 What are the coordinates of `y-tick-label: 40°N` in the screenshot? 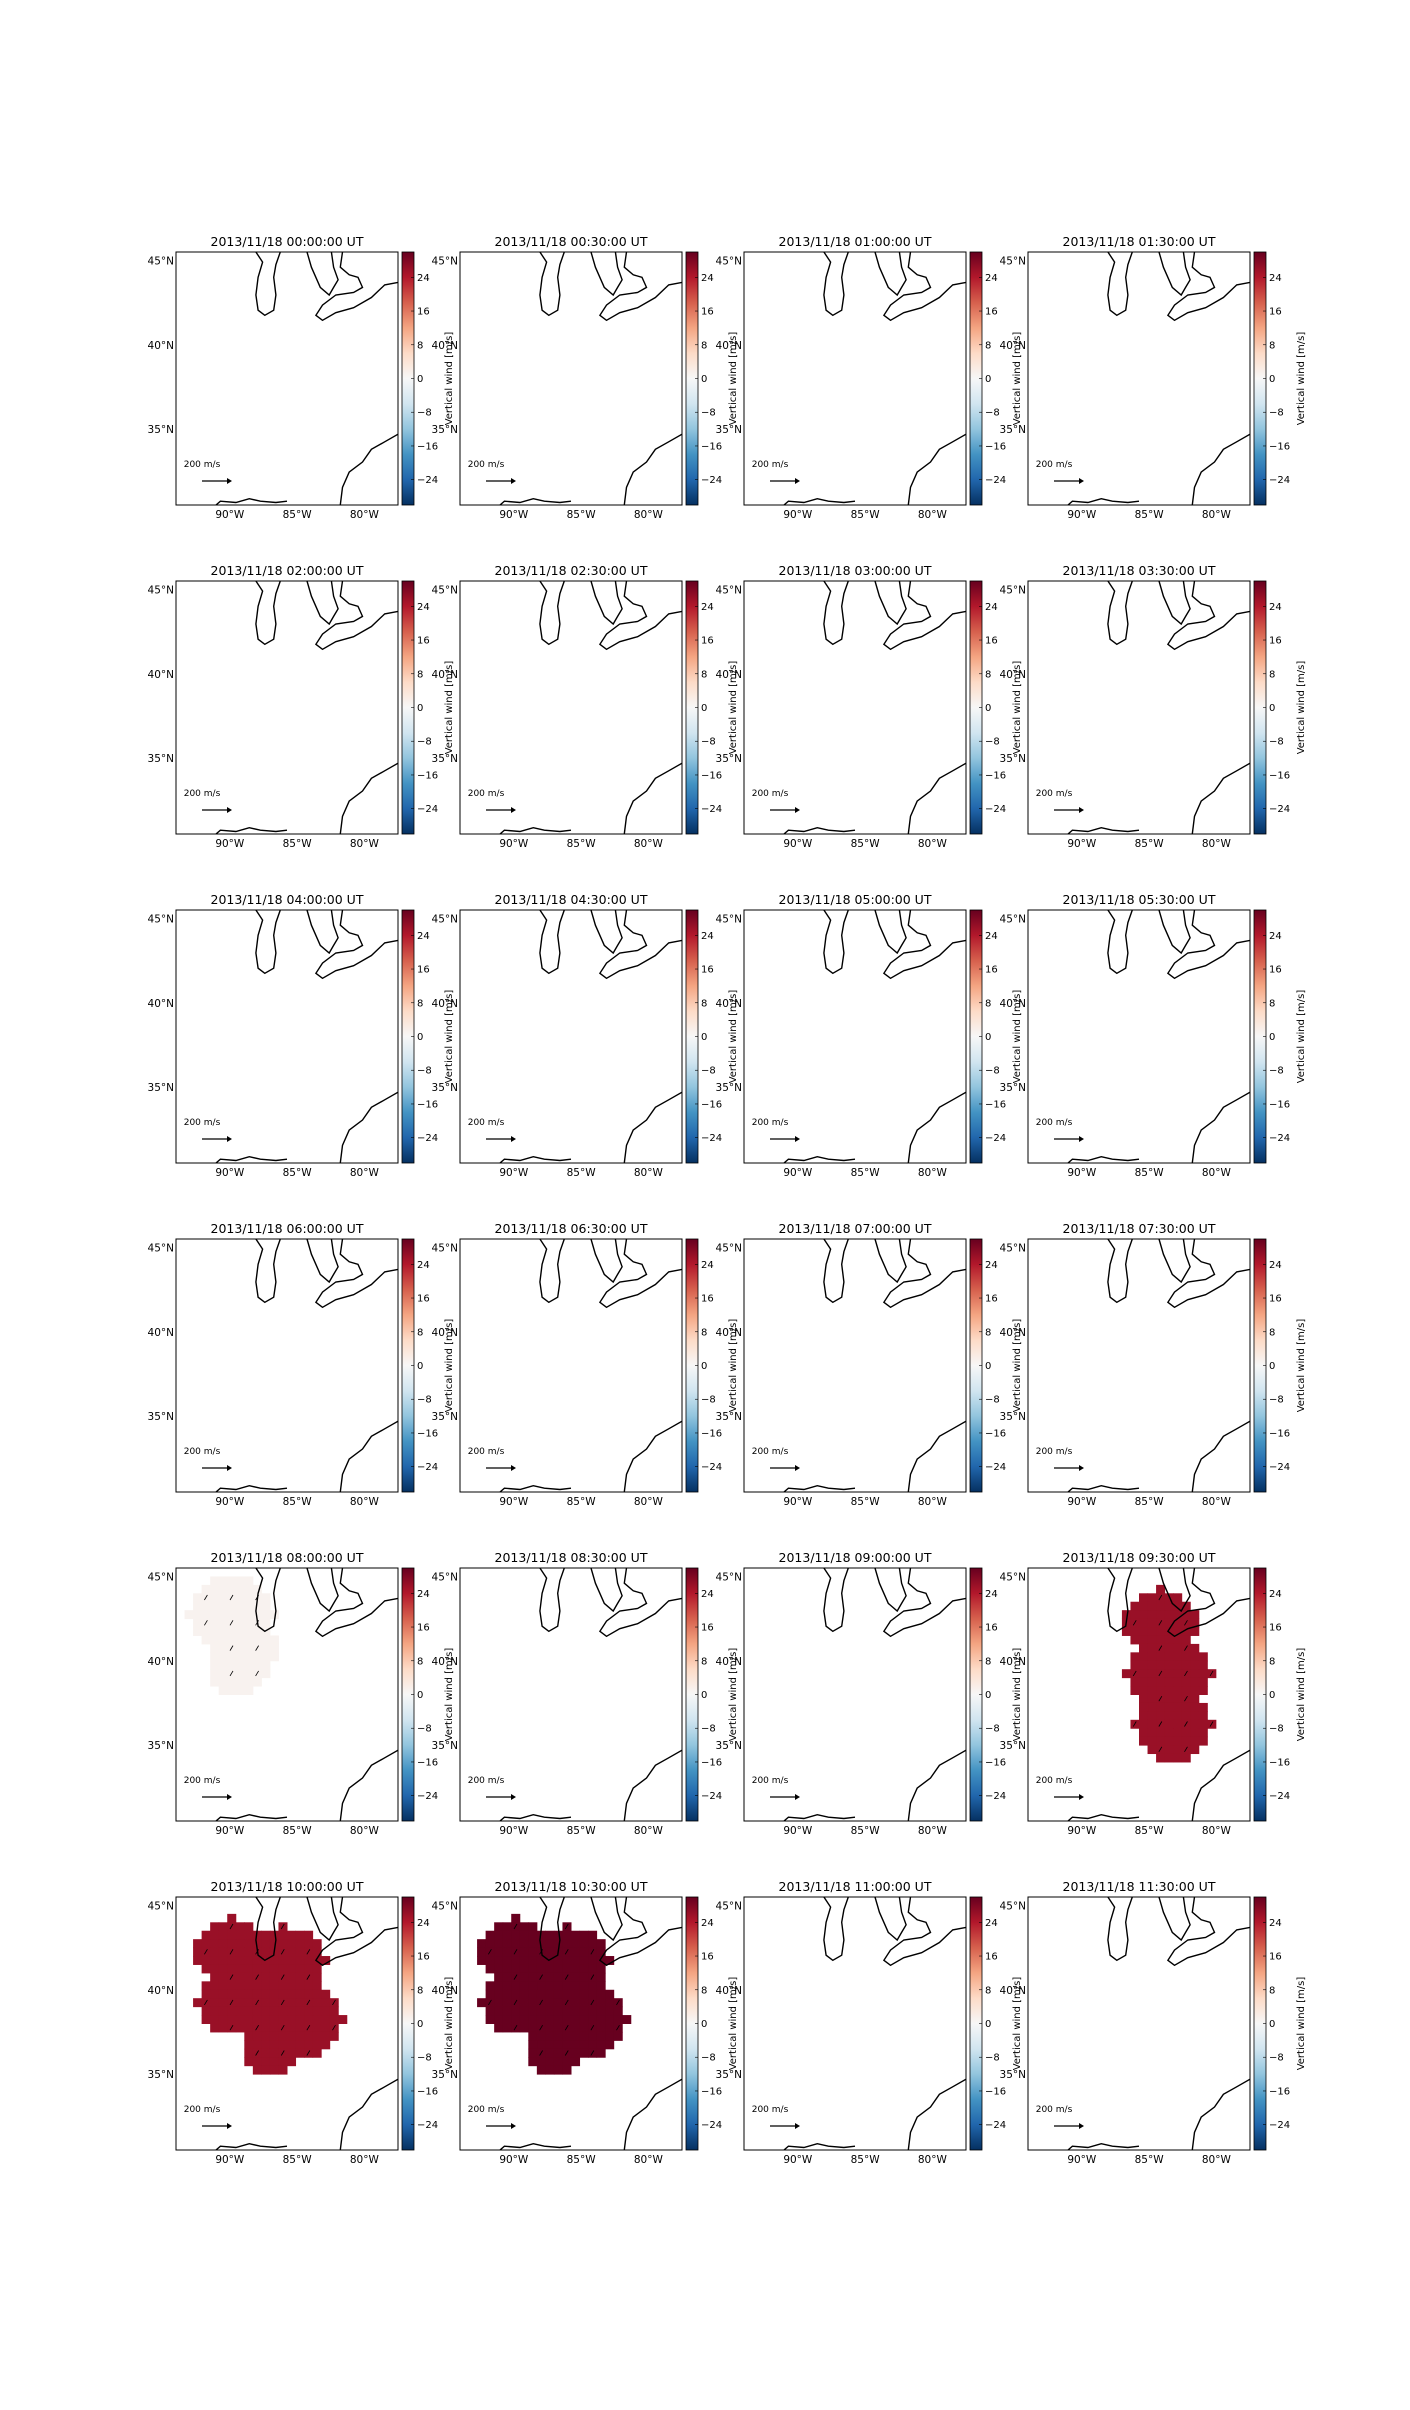 It's located at (729, 346).